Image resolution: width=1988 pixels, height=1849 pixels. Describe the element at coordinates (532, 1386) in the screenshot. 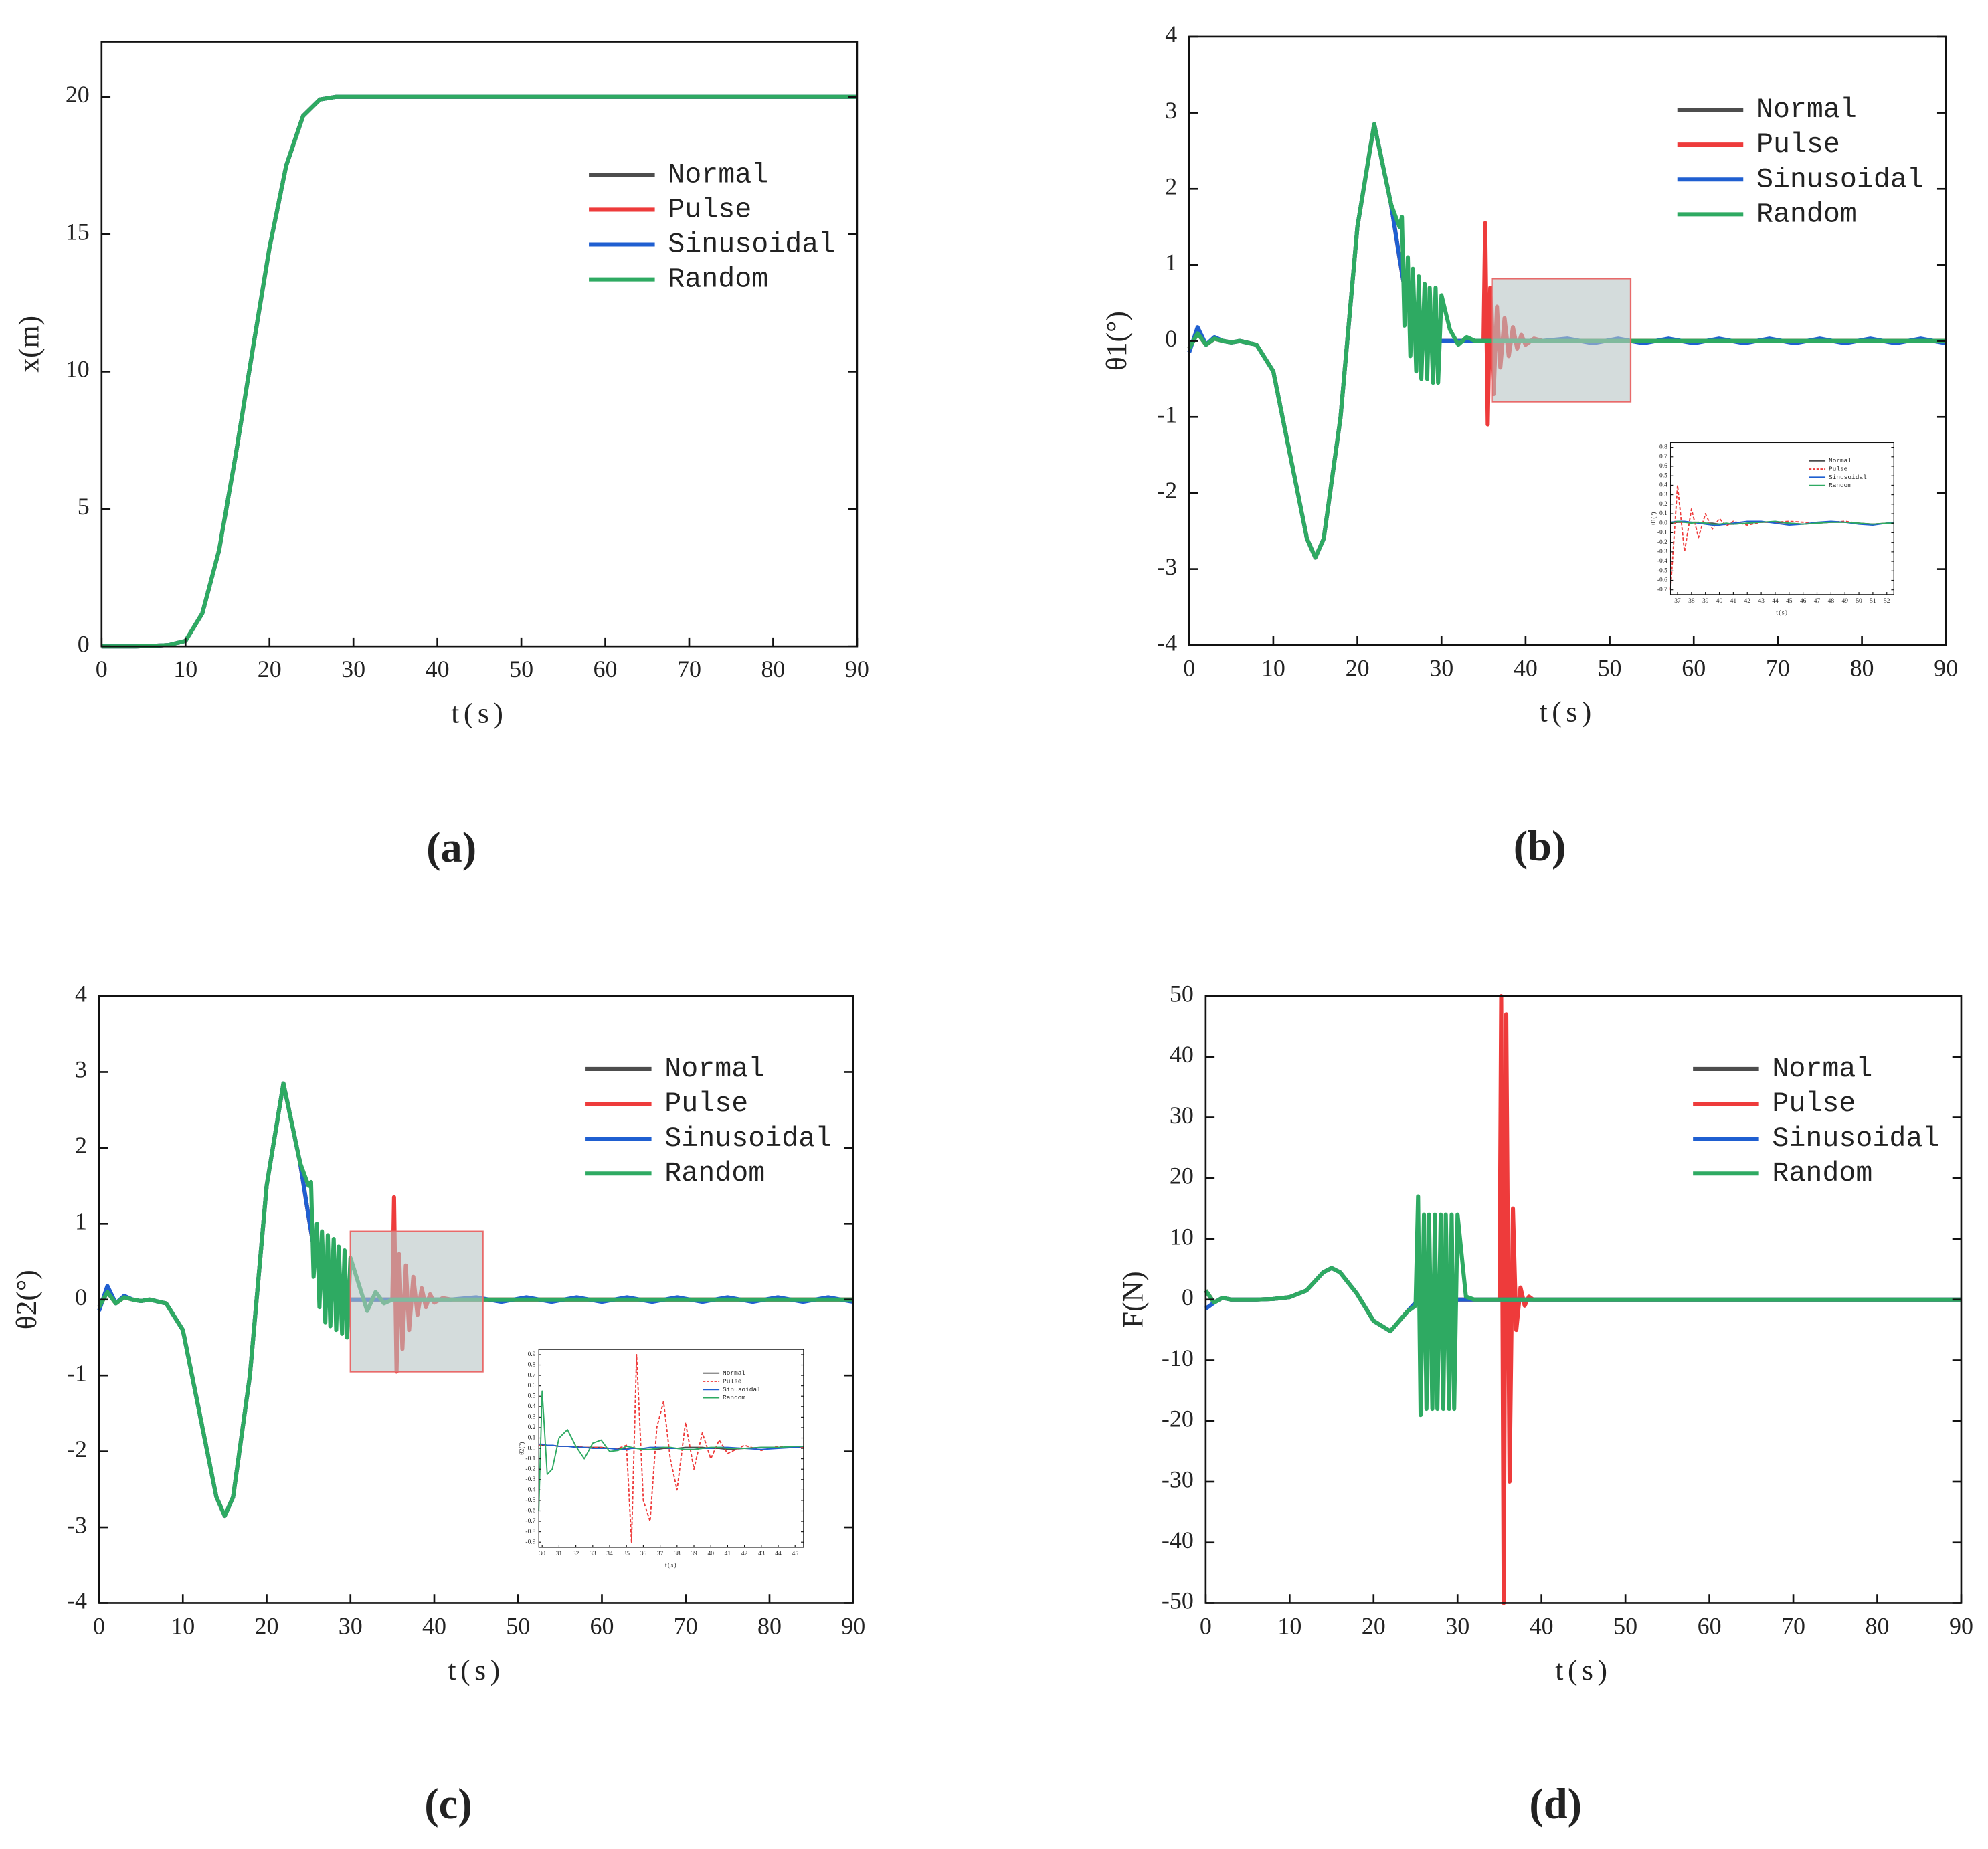

I see `y-tick-label: 0.6` at that location.